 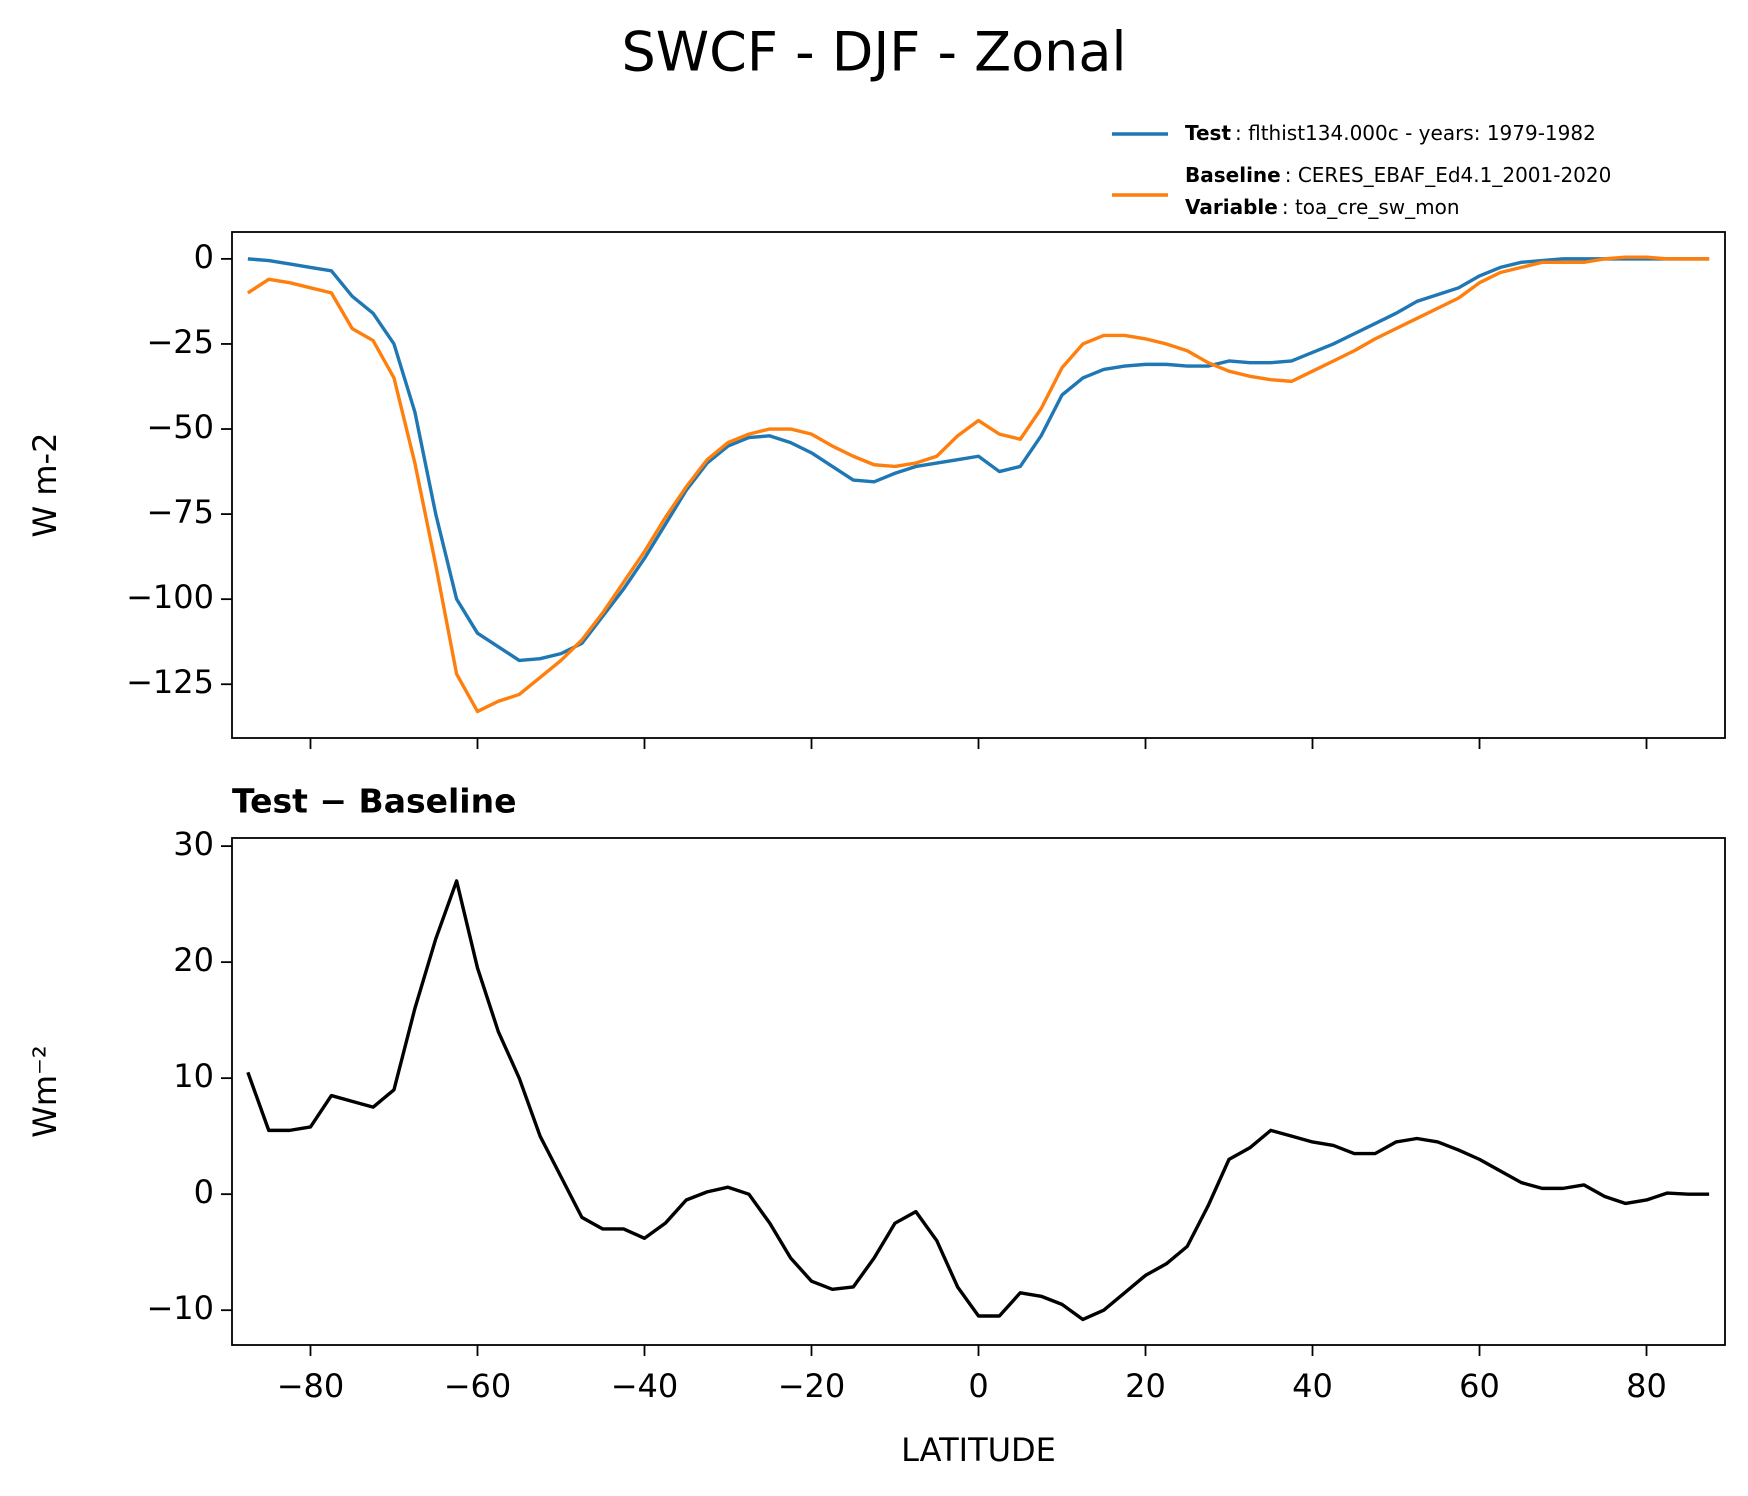 I want to click on x-tick-label: 80, so click(x=1646, y=1386).